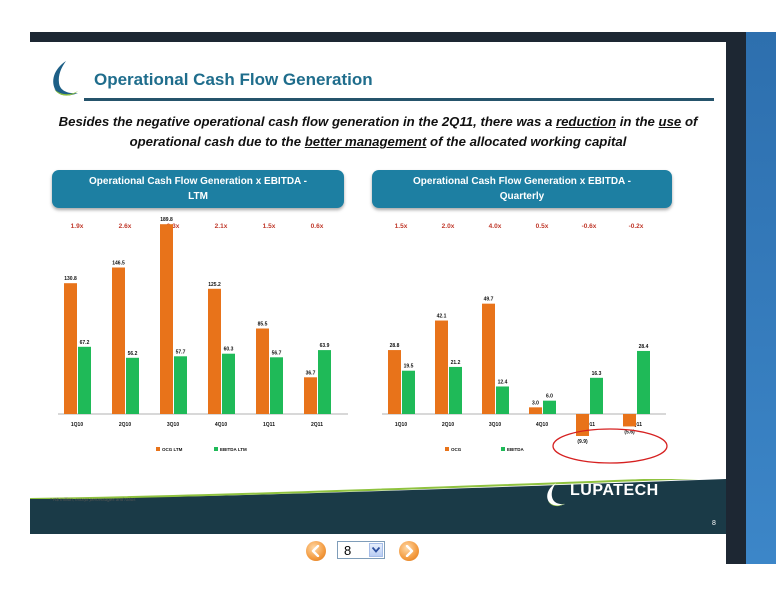  What do you see at coordinates (522, 196) in the screenshot?
I see `chart-quarterly-title-line2: Quarterly` at bounding box center [522, 196].